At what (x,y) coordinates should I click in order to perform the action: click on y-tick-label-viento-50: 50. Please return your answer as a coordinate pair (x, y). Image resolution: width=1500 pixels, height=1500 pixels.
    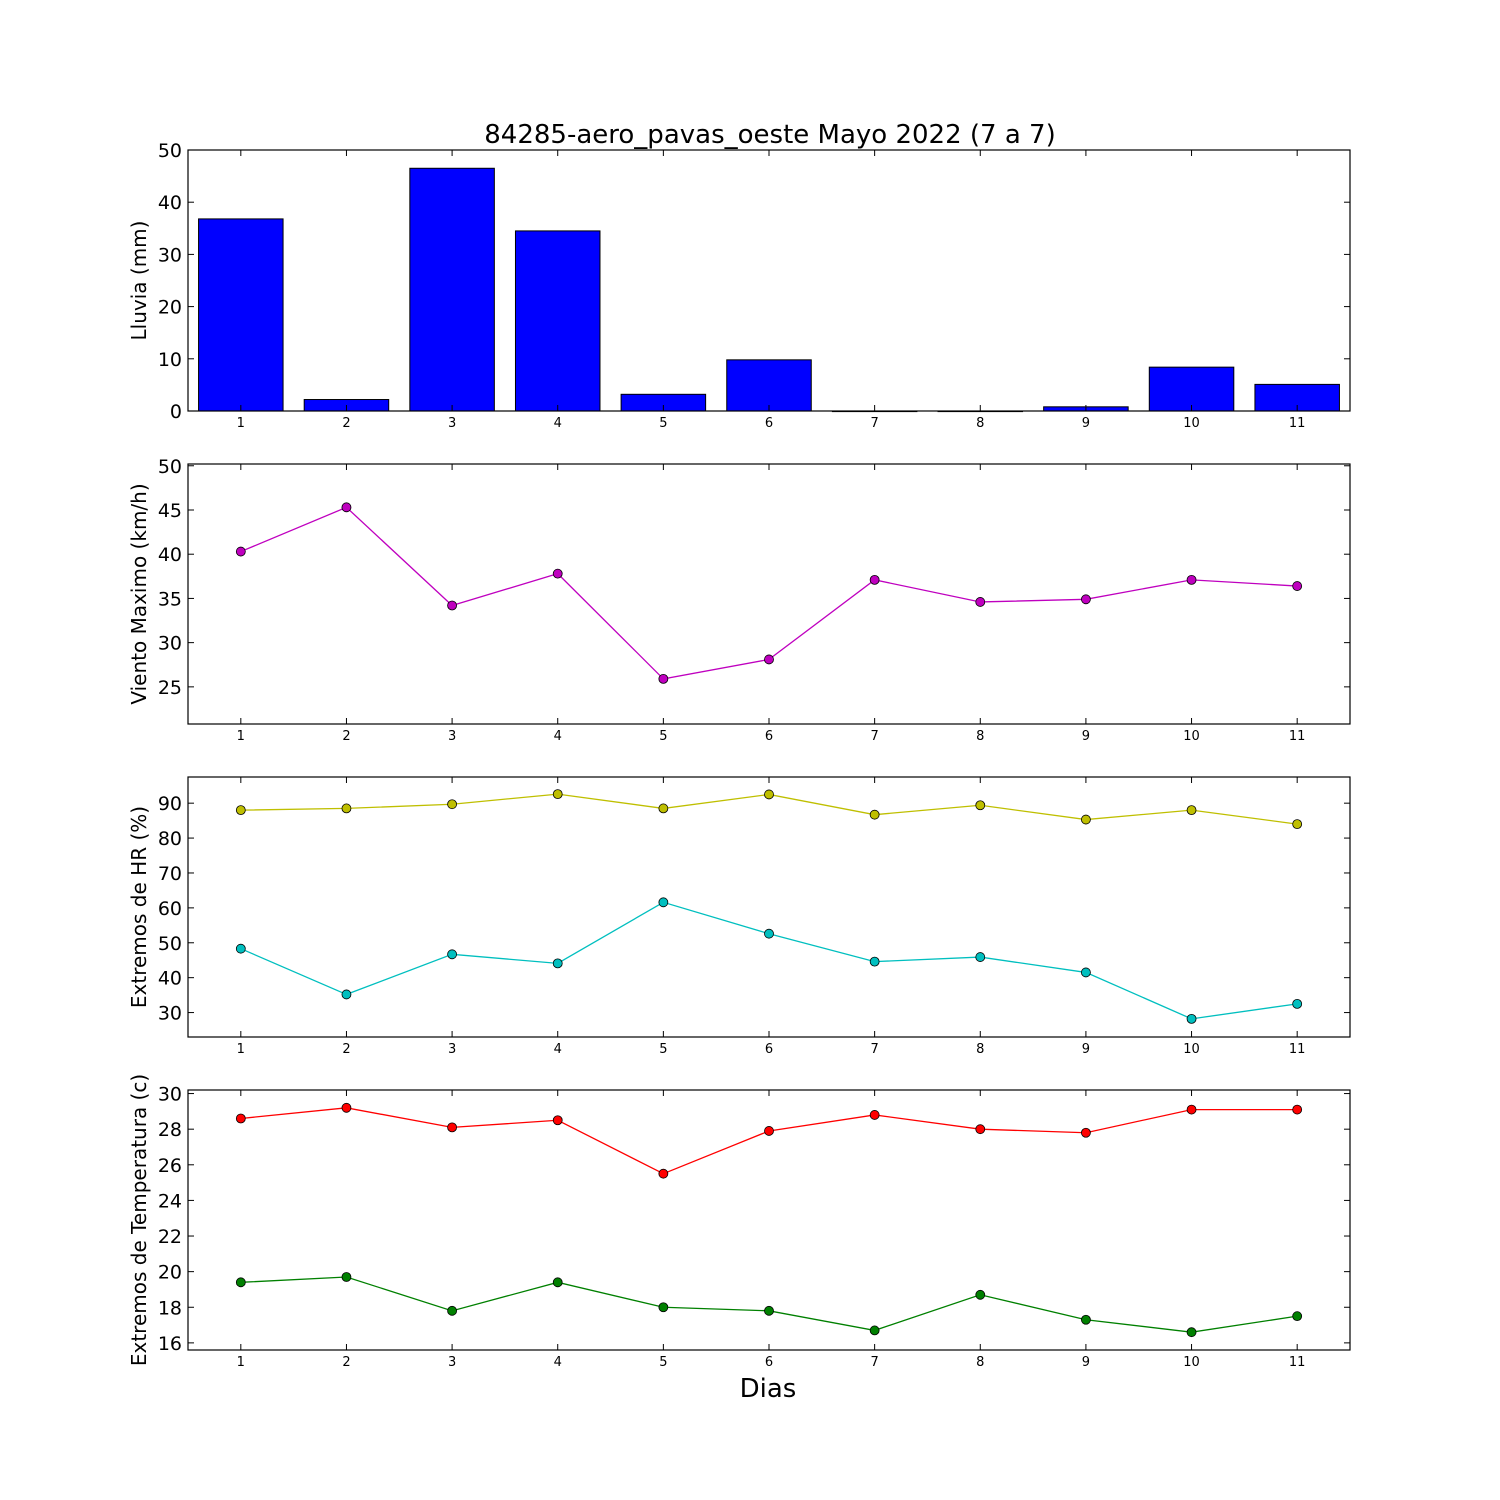
    Looking at the image, I should click on (170, 467).